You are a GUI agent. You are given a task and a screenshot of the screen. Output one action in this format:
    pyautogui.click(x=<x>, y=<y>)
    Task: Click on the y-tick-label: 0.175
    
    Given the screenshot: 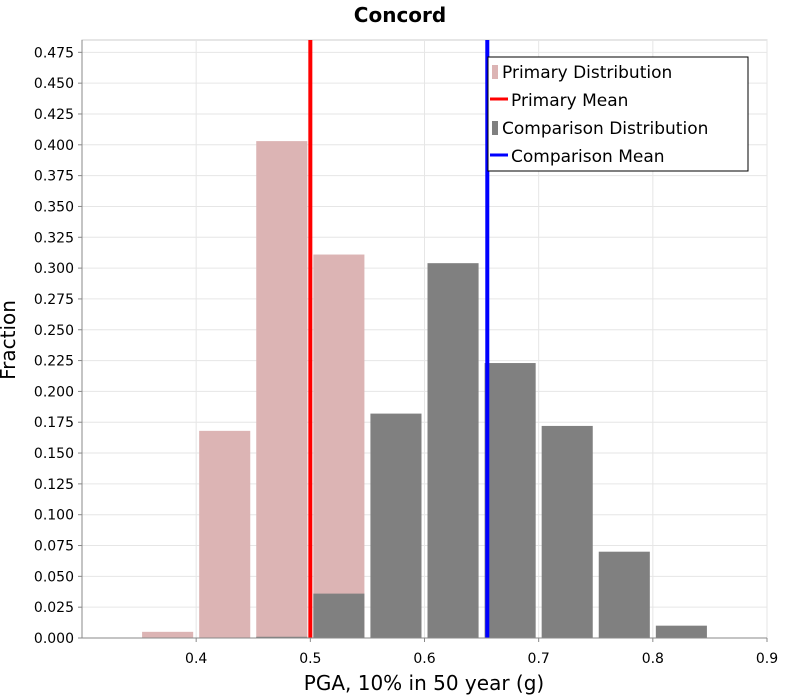 What is the action you would take?
    pyautogui.click(x=54, y=423)
    